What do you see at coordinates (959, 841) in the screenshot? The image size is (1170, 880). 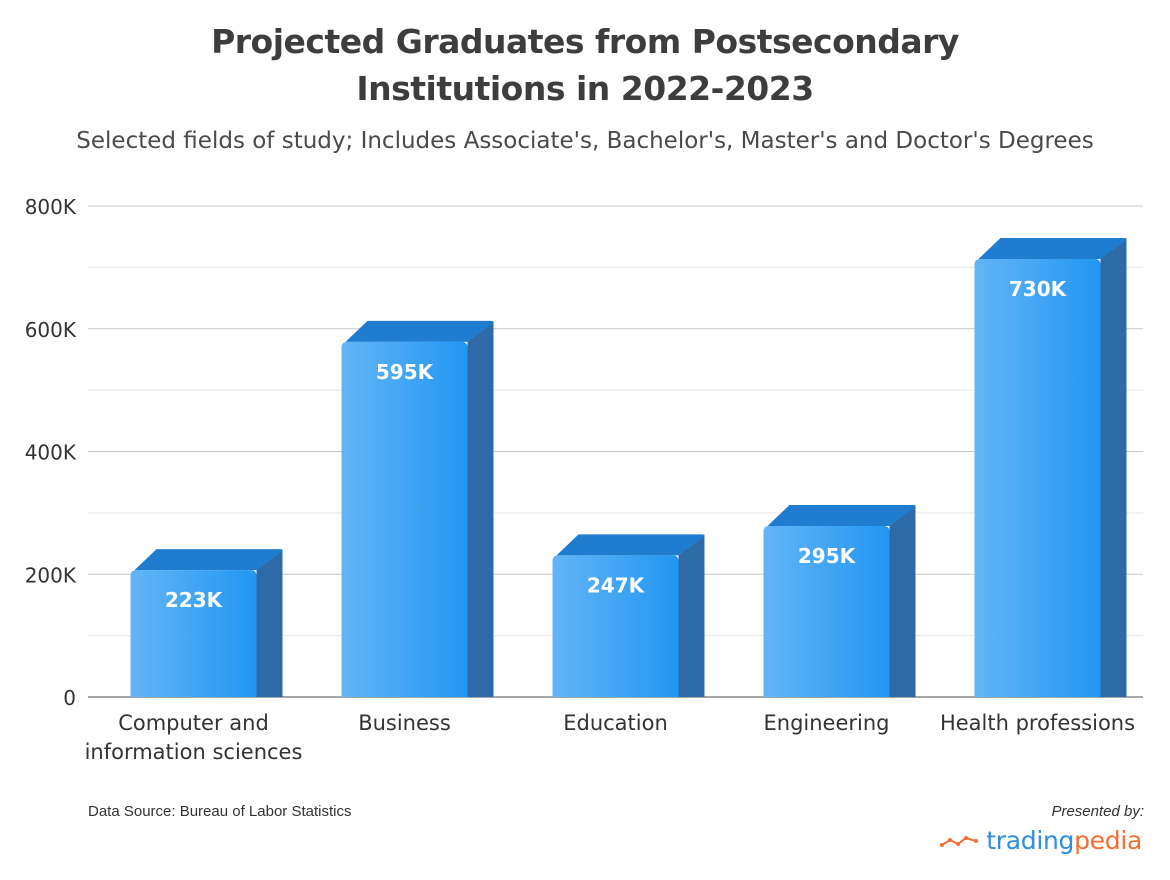 I see `trend-line-icon` at bounding box center [959, 841].